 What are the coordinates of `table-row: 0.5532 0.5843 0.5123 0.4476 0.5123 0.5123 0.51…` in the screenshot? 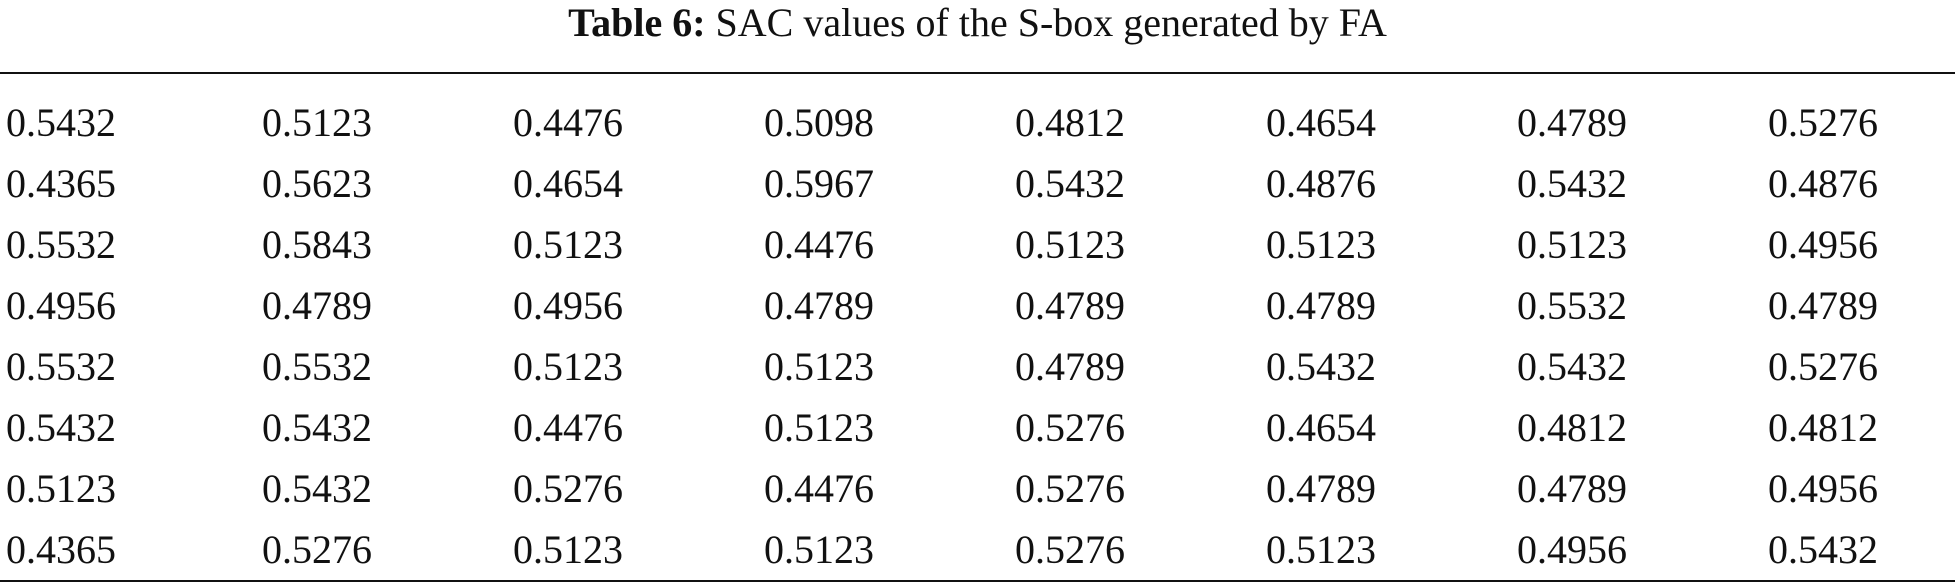 It's located at (977, 244).